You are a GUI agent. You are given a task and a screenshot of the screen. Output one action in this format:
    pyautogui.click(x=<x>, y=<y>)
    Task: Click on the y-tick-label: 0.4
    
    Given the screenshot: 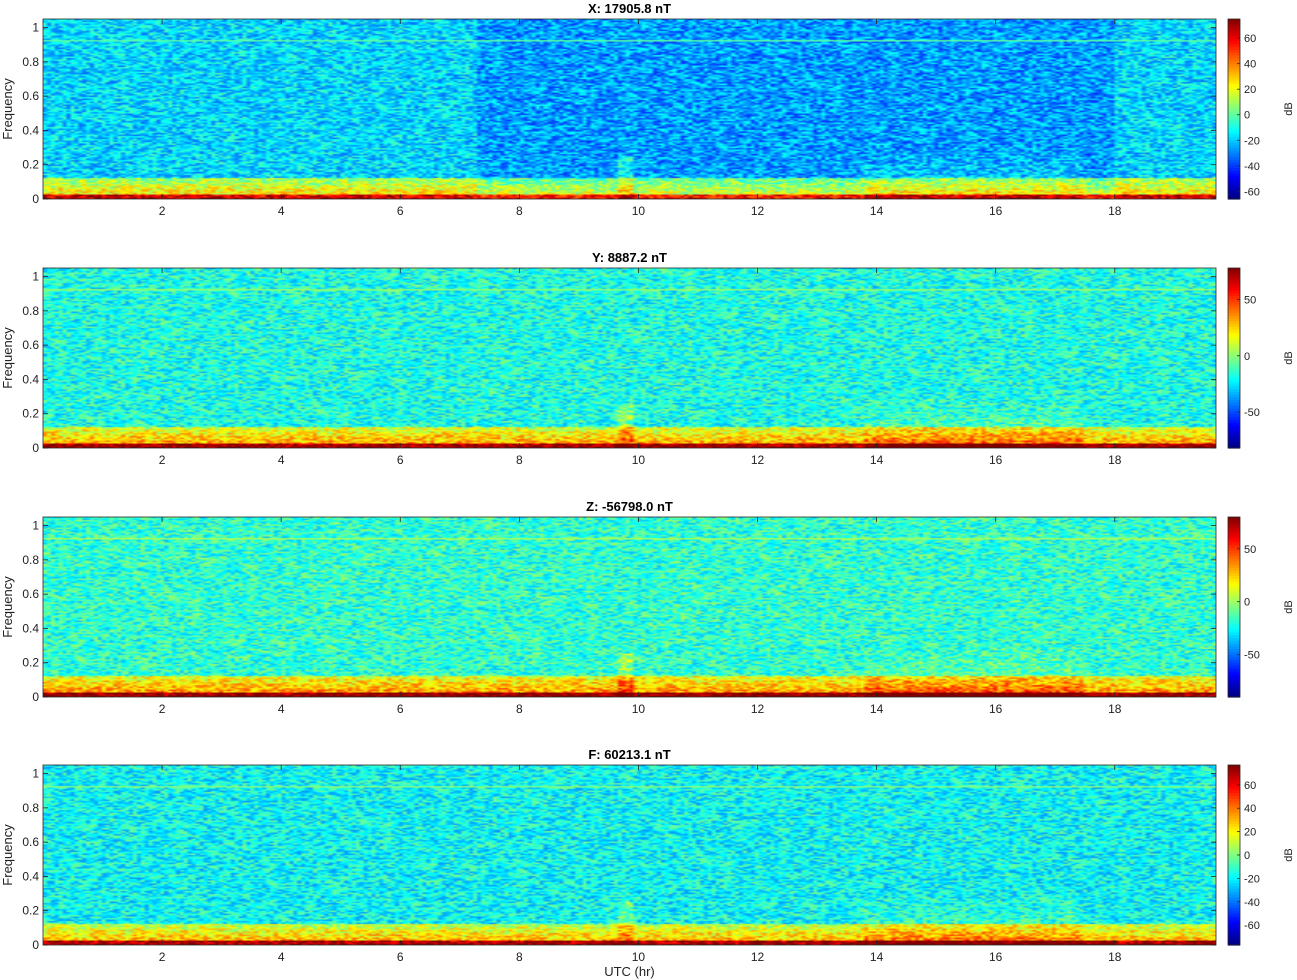 What is the action you would take?
    pyautogui.click(x=30, y=130)
    